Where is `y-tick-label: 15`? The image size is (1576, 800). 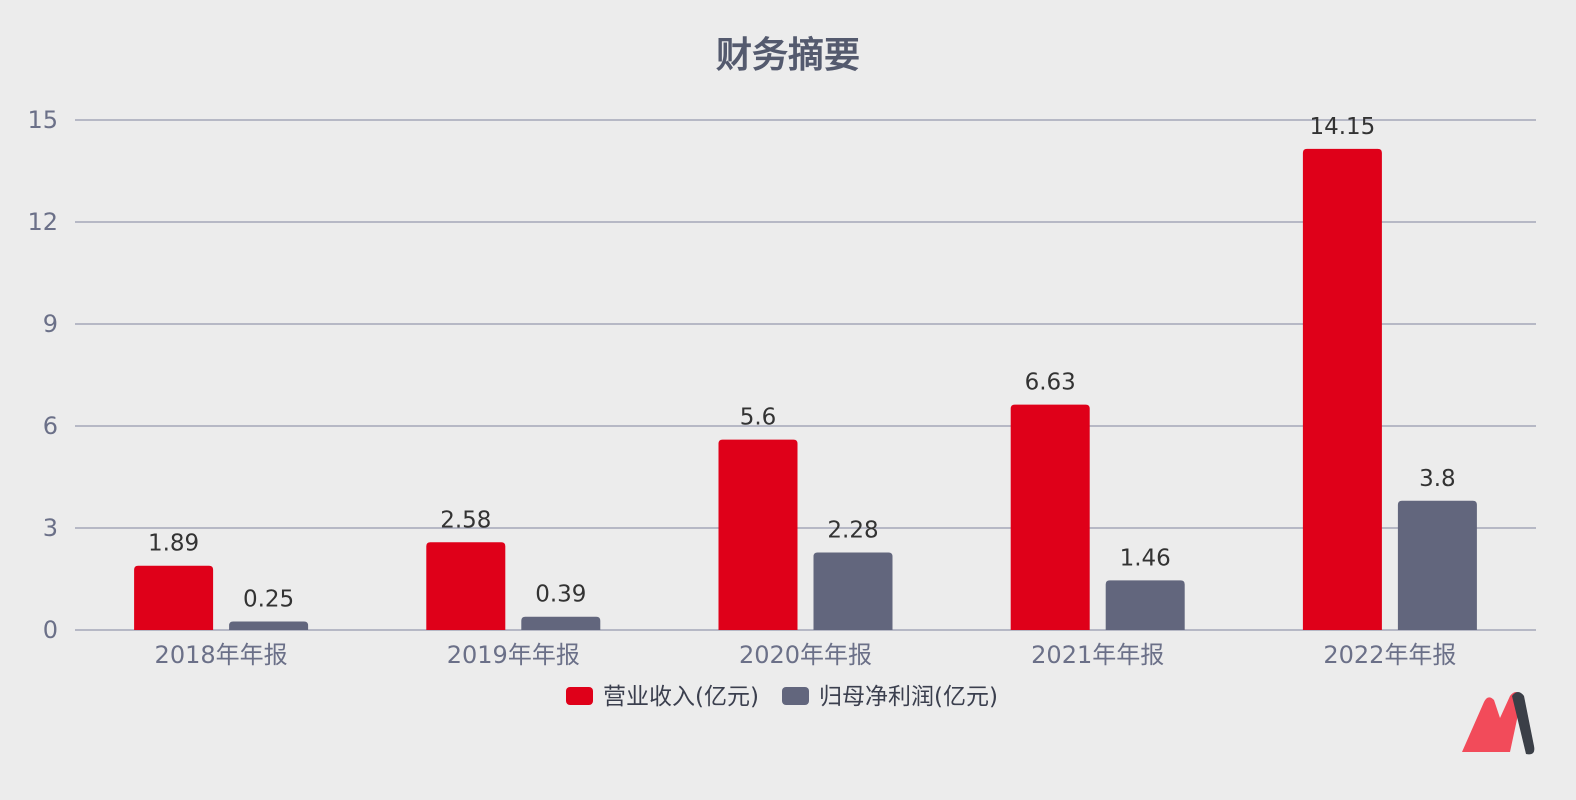
y-tick-label: 15 is located at coordinates (42, 120).